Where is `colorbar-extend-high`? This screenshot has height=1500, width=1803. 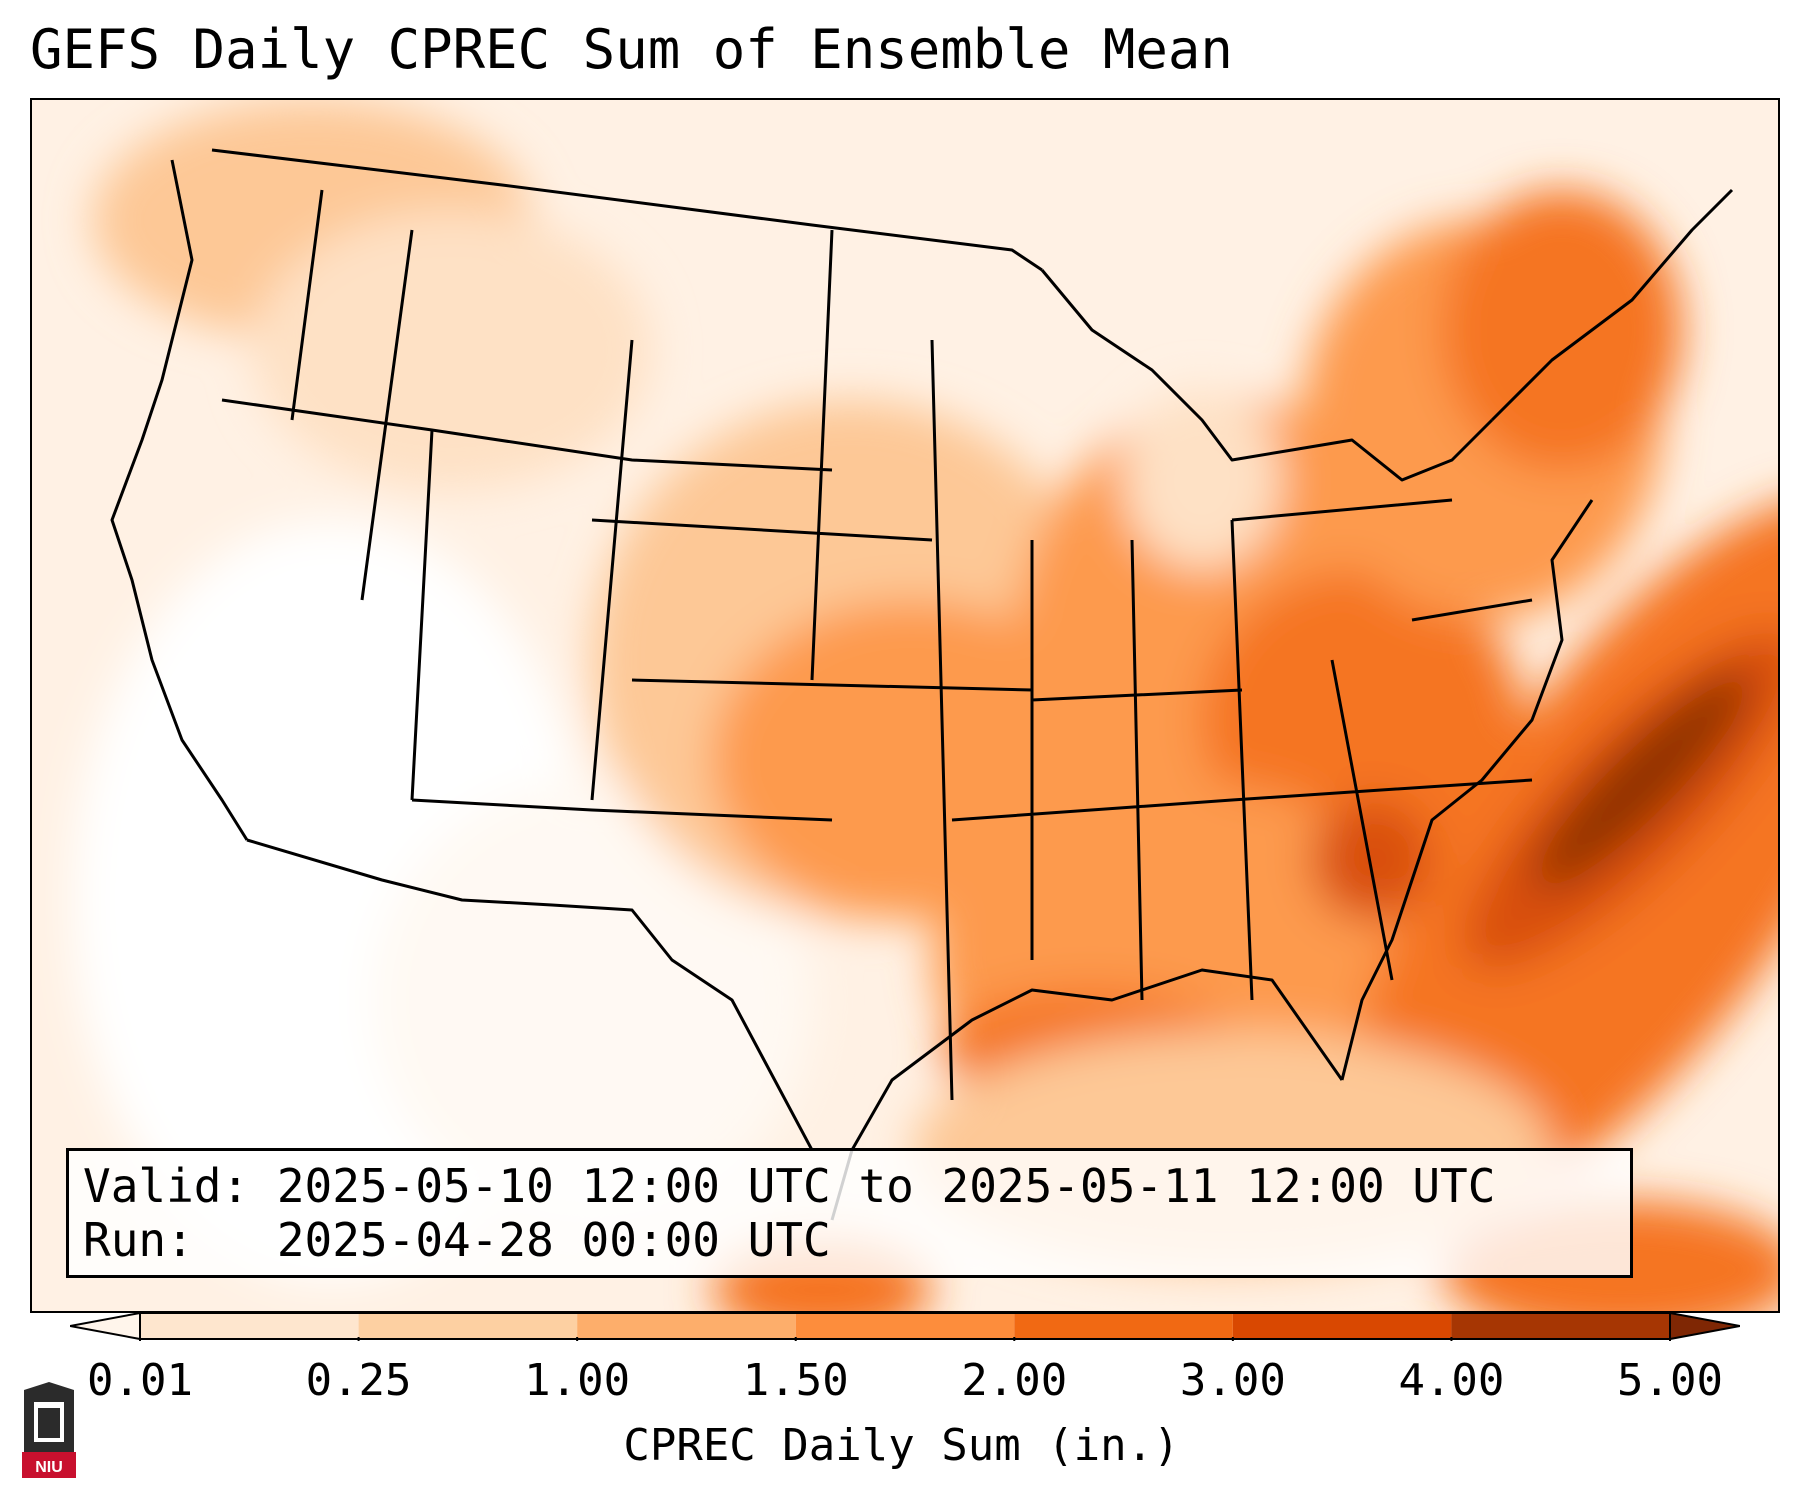
colorbar-extend-high is located at coordinates (1704, 1326).